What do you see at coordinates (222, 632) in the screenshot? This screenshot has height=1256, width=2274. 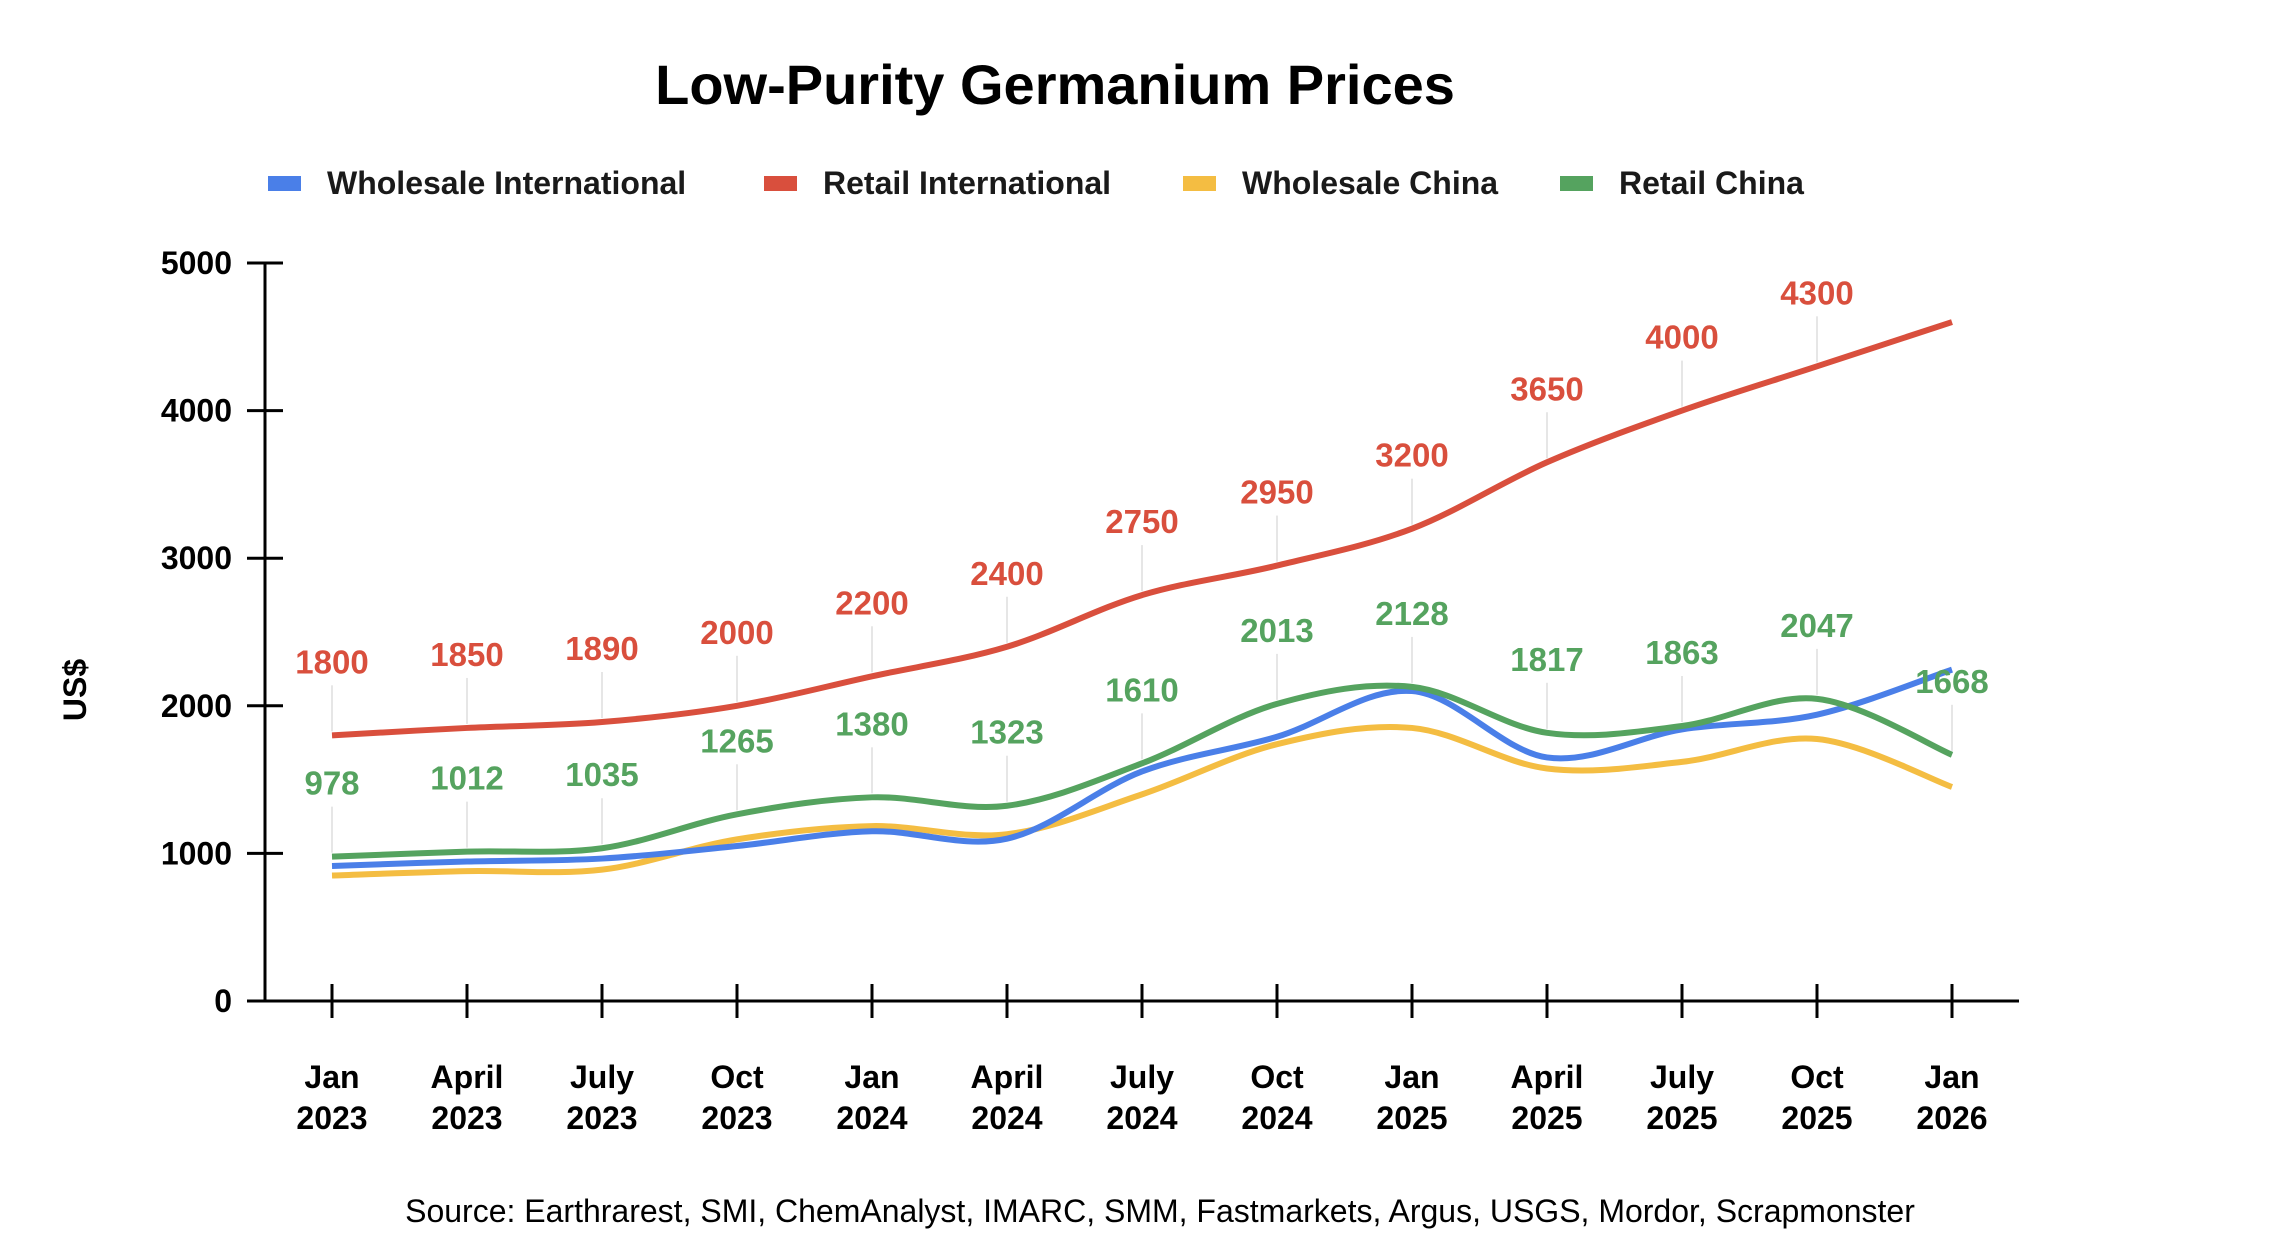 I see `y-axis: 0 1000 2000 3000 4000 5000` at bounding box center [222, 632].